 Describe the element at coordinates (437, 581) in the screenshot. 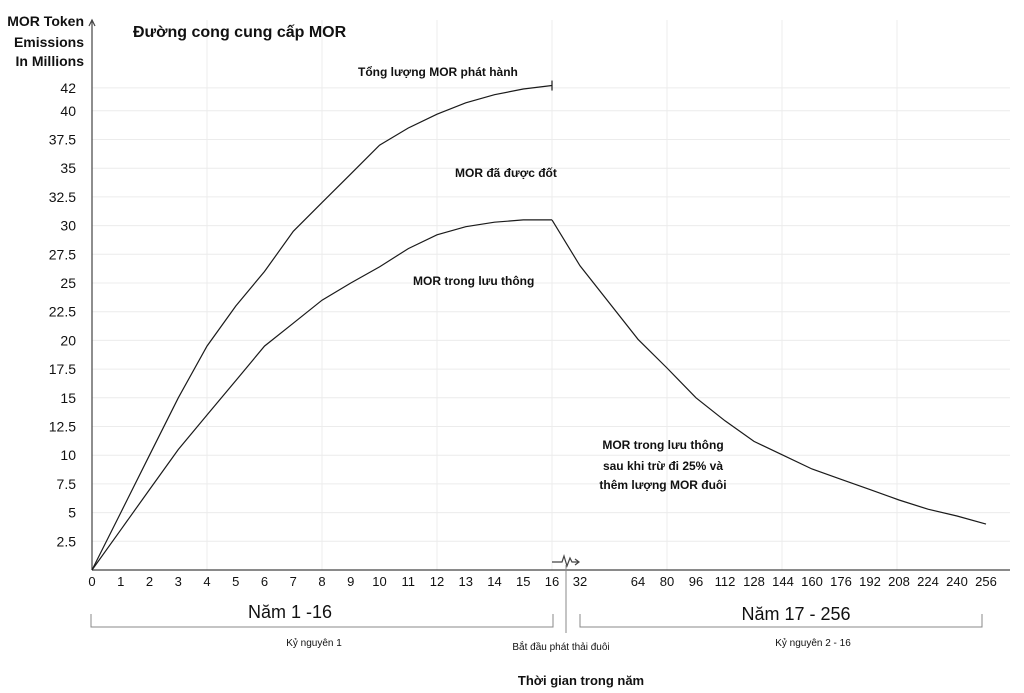

I see `x-tick-label: 12` at that location.